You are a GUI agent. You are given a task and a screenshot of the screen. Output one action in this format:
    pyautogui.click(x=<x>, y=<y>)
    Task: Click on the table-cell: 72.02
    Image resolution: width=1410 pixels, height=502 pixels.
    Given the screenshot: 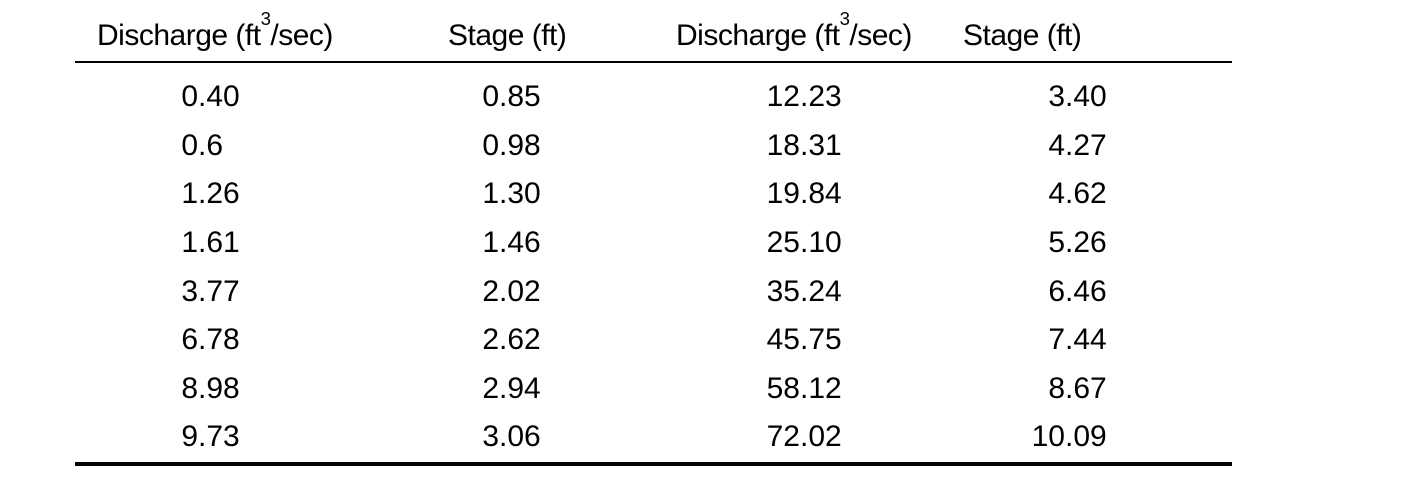 What is the action you would take?
    pyautogui.click(x=790, y=437)
    